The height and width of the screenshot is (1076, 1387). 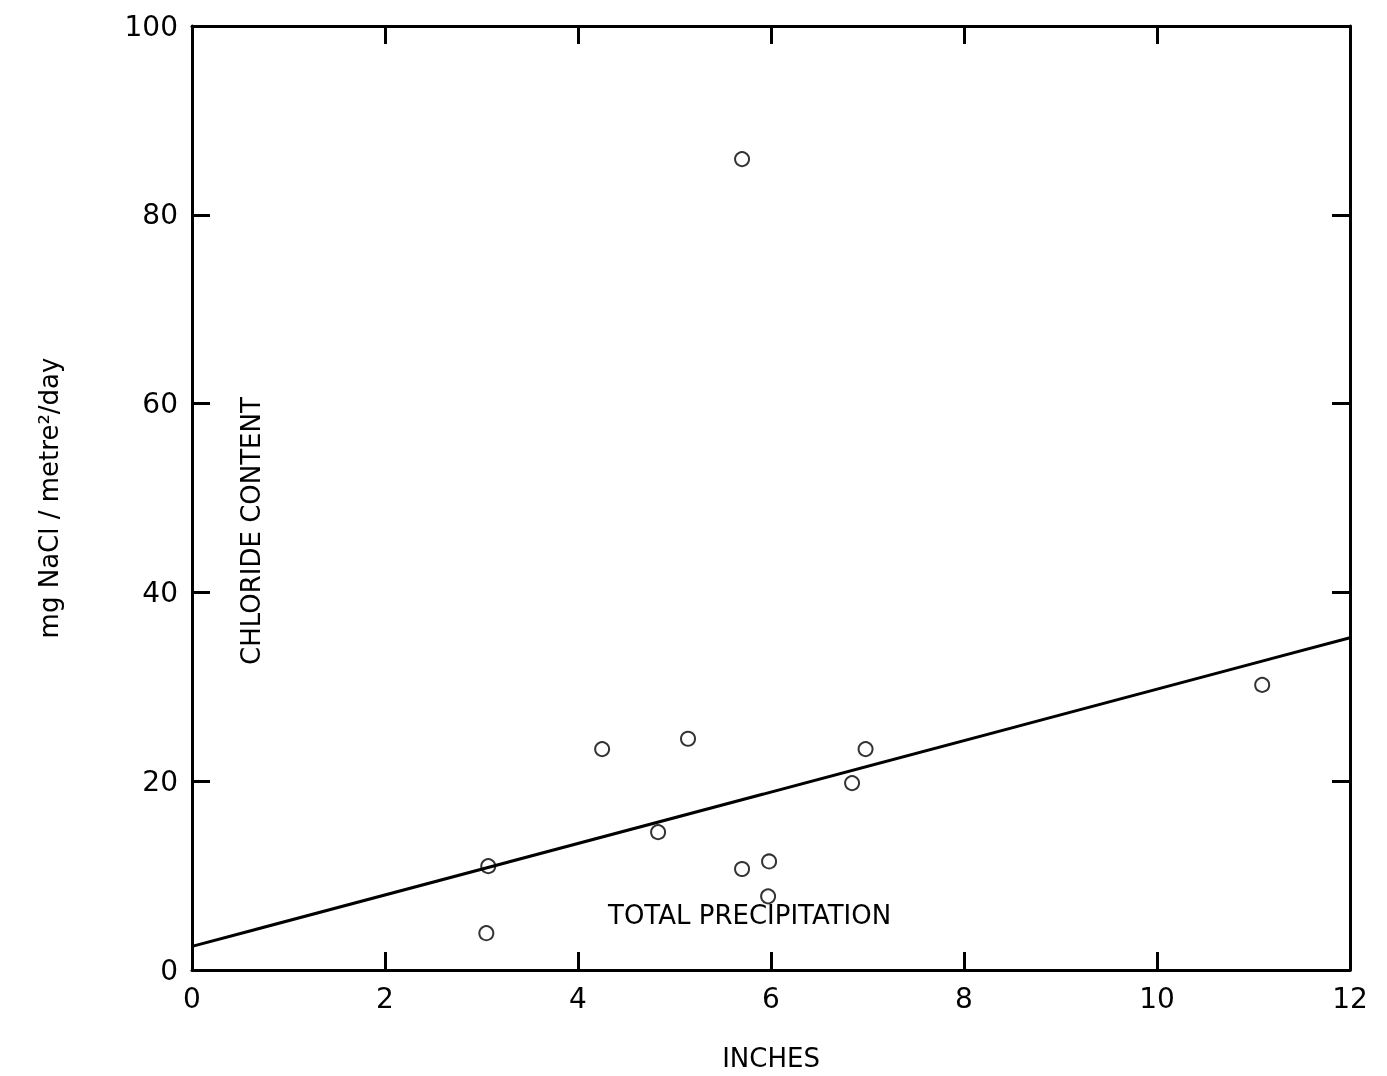 I want to click on y-axis-title: mg NaCl / metre²/day, so click(x=49, y=498).